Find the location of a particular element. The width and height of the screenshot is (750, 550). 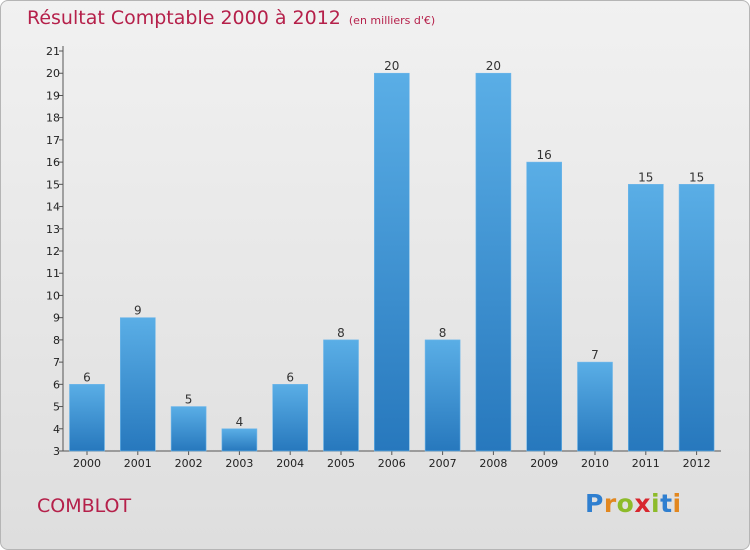

y-tick-label: 20 is located at coordinates (53, 73).